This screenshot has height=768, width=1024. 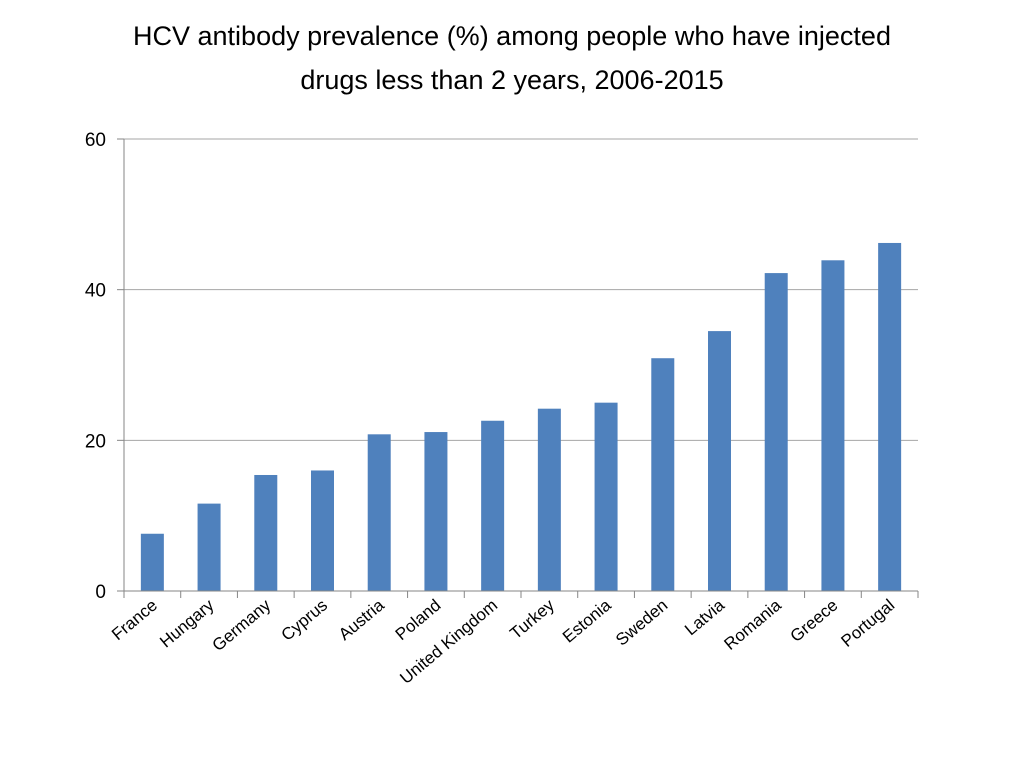 What do you see at coordinates (134, 620) in the screenshot?
I see `x-category-label: France` at bounding box center [134, 620].